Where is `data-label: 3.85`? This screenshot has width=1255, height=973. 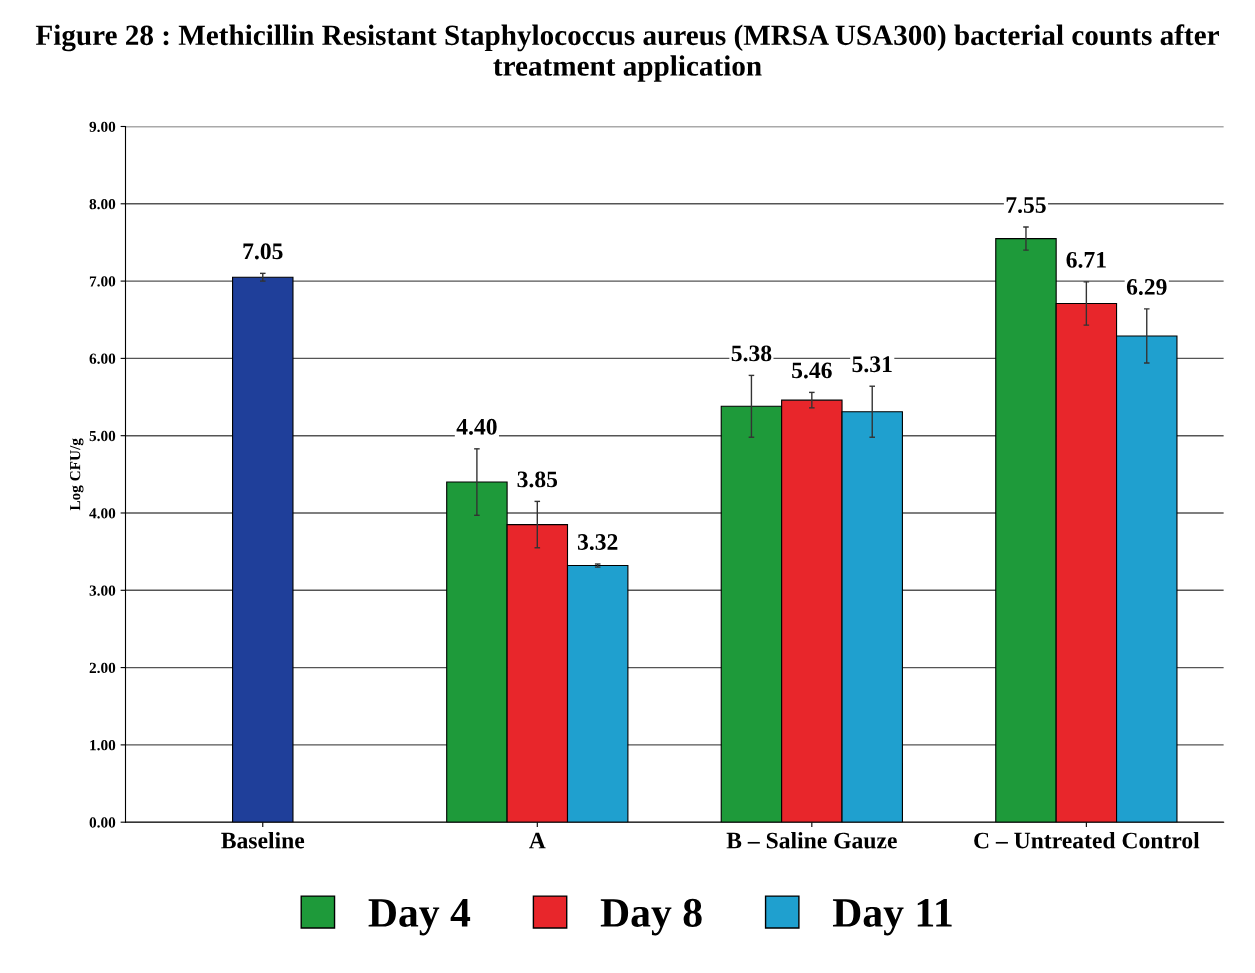
data-label: 3.85 is located at coordinates (537, 479).